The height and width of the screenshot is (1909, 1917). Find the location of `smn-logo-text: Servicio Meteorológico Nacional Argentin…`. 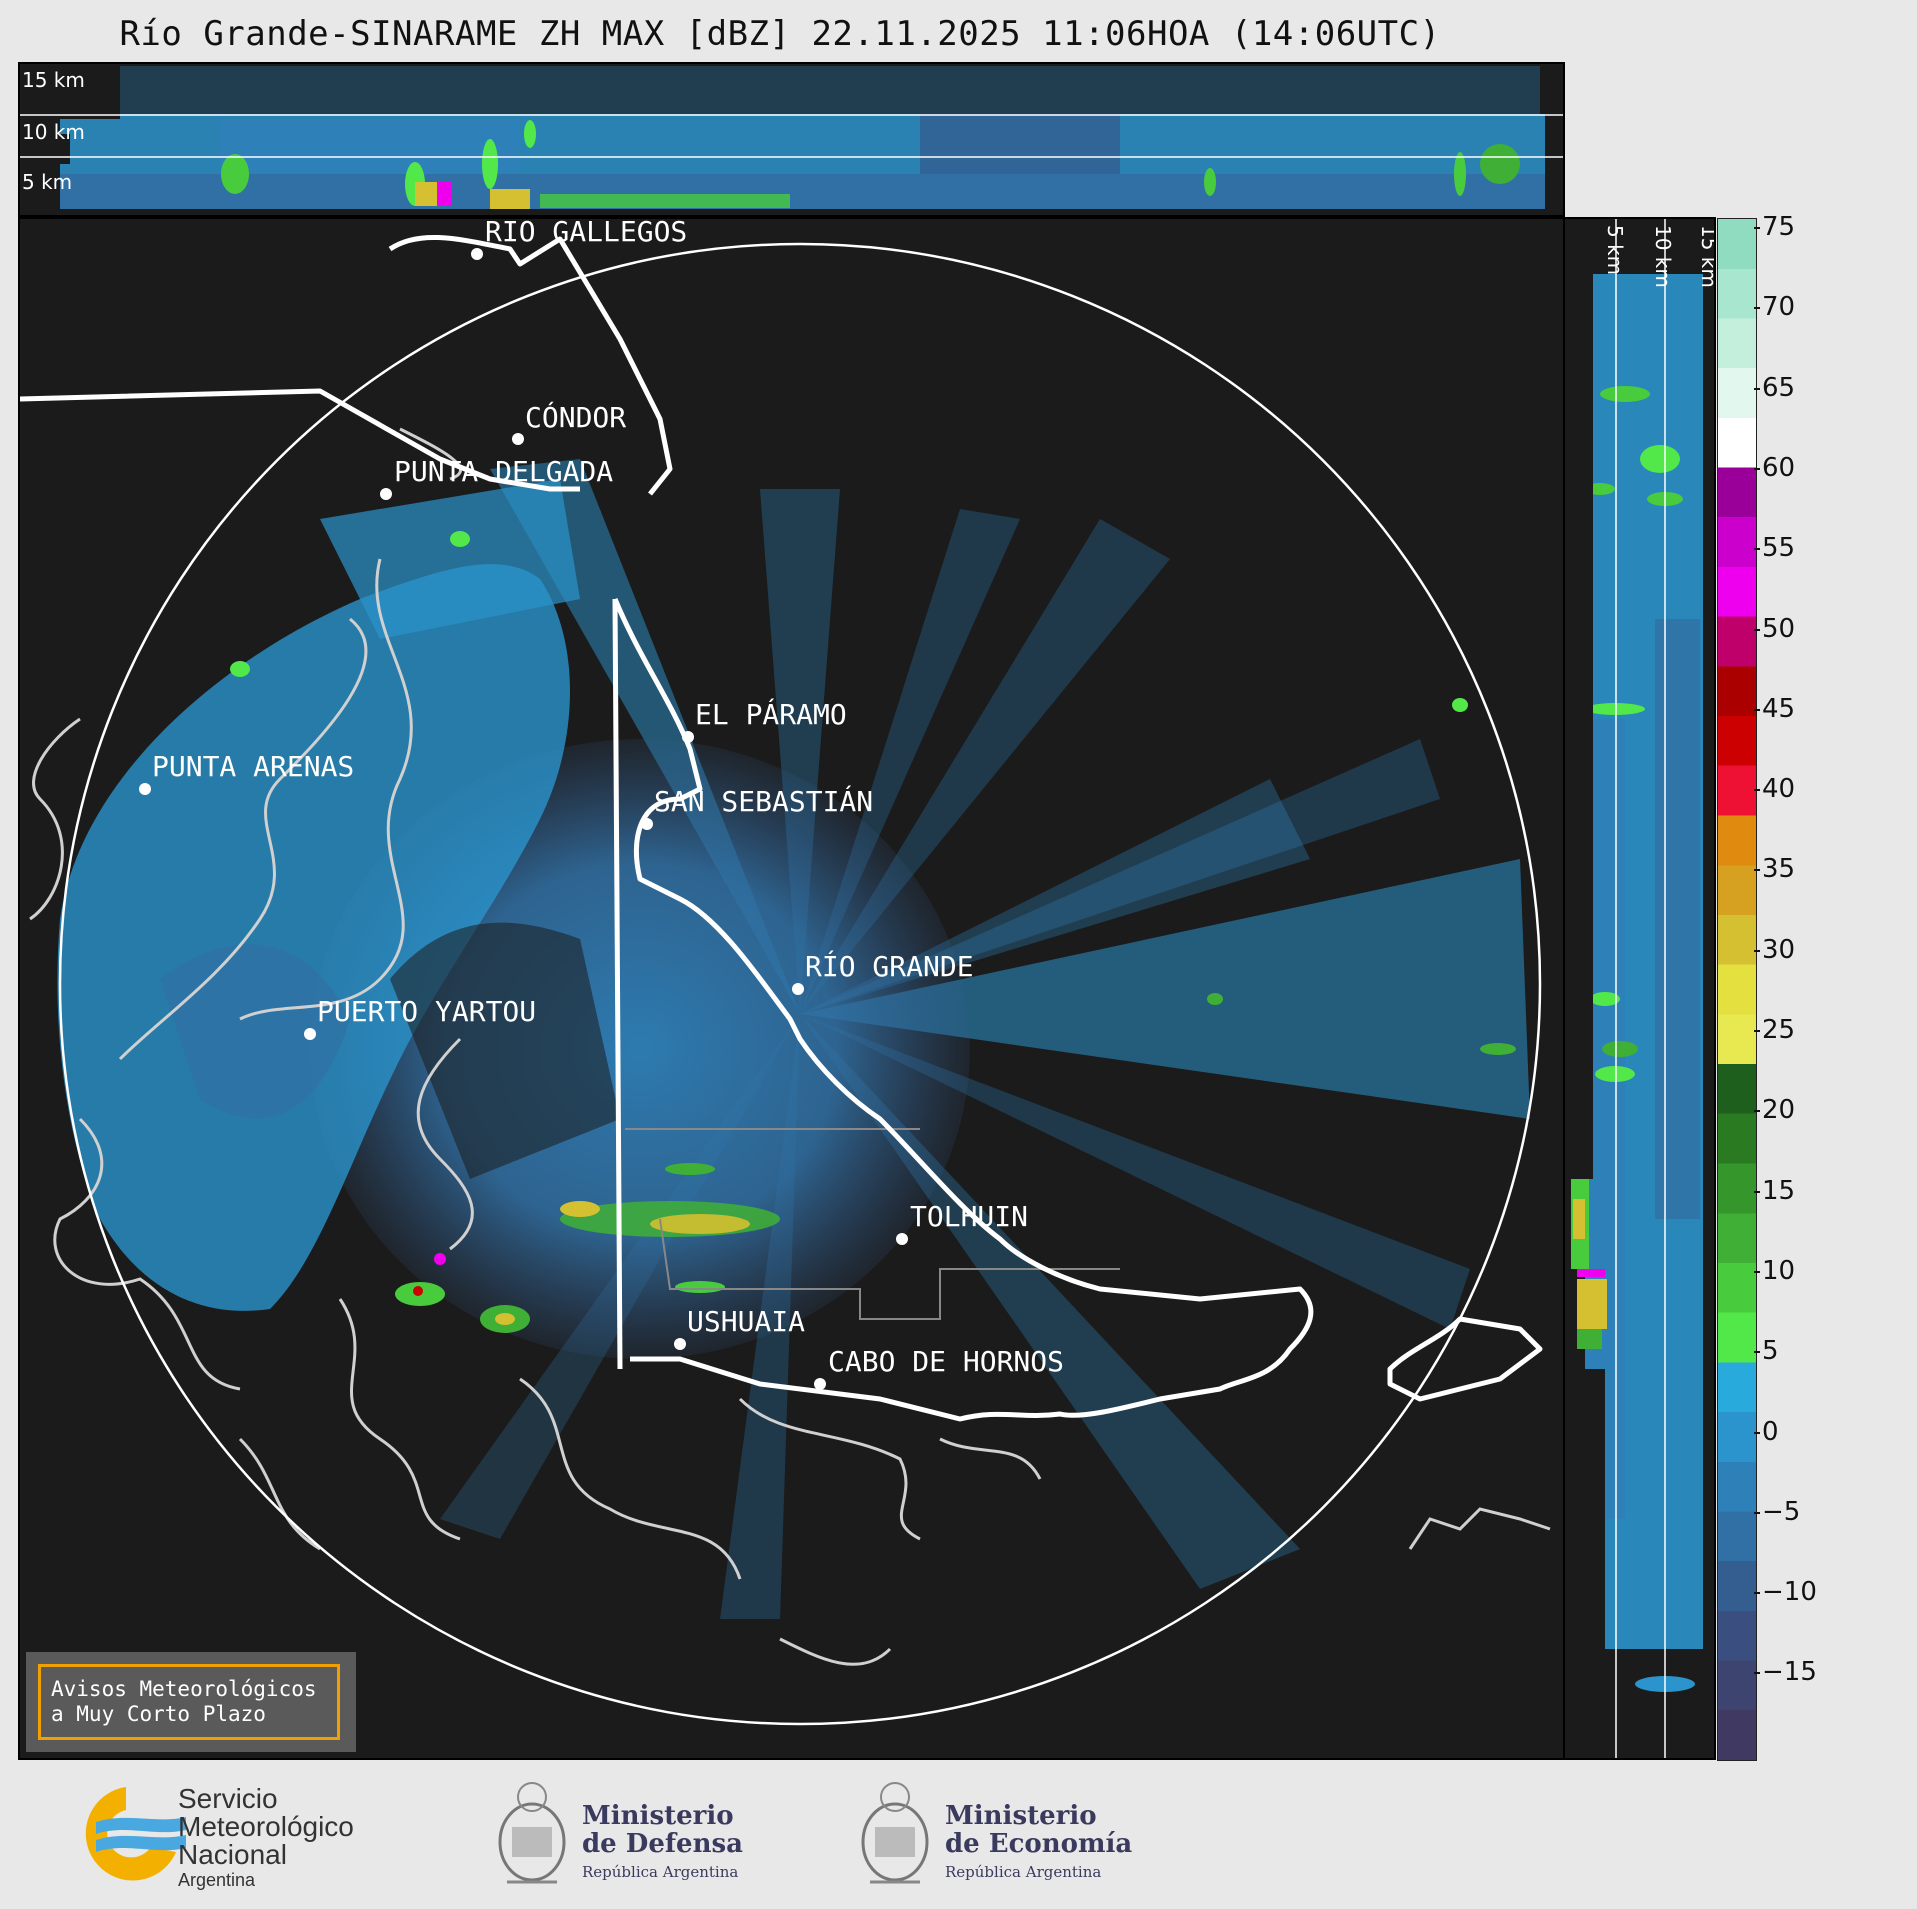

smn-logo-text: Servicio Meteorológico Nacional Argentin… is located at coordinates (266, 1838).